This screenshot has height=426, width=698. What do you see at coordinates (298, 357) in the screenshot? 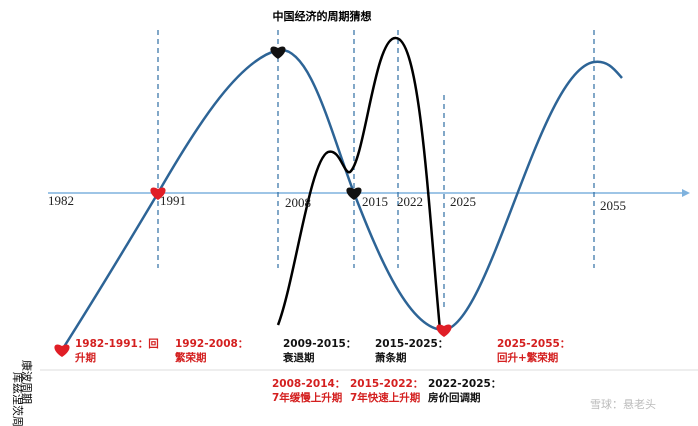
I see `phase-label: 衰退期` at bounding box center [298, 357].